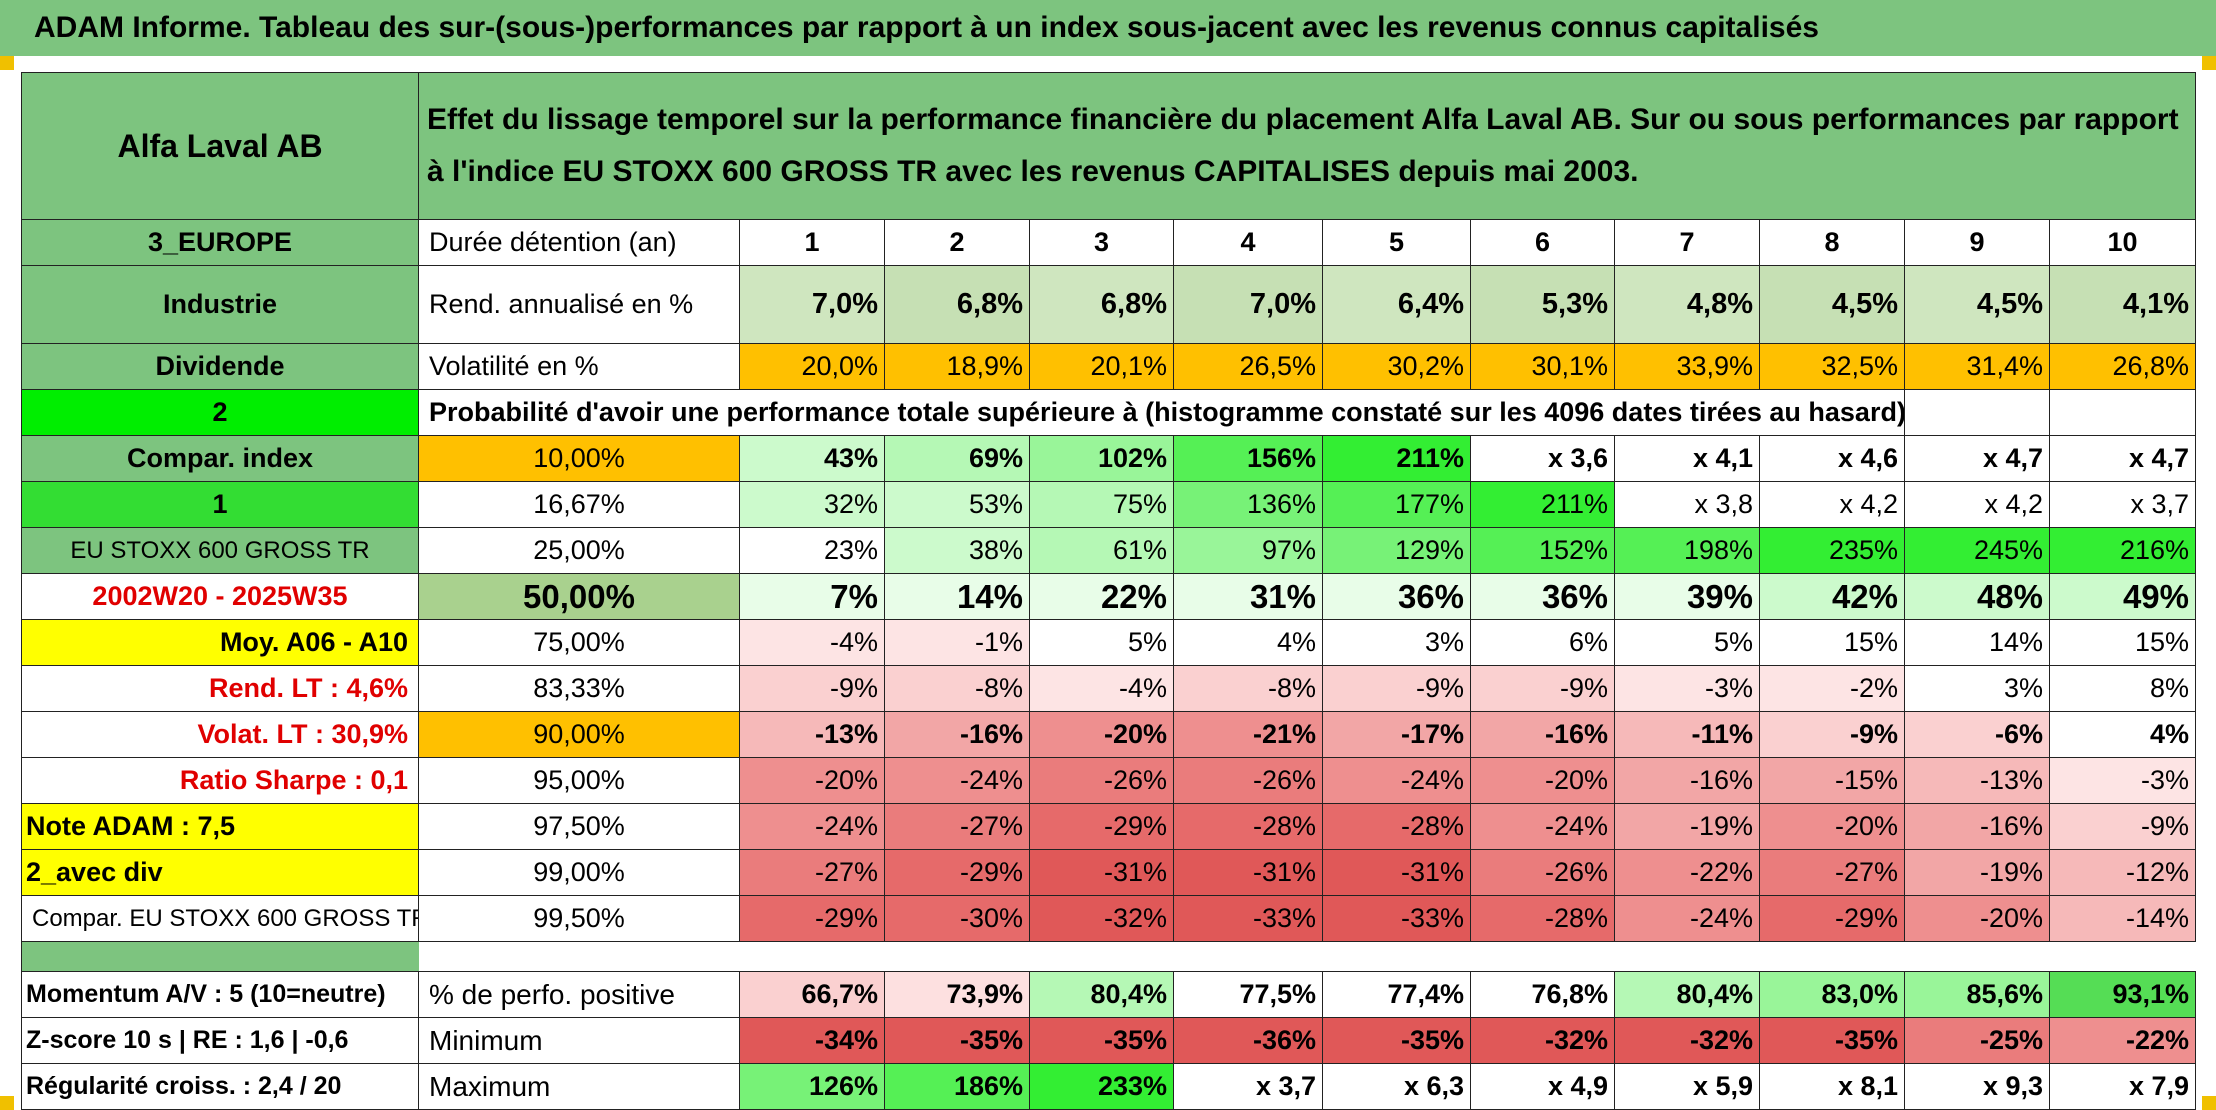  I want to click on rendement-cell: 4,5%, so click(1977, 304).